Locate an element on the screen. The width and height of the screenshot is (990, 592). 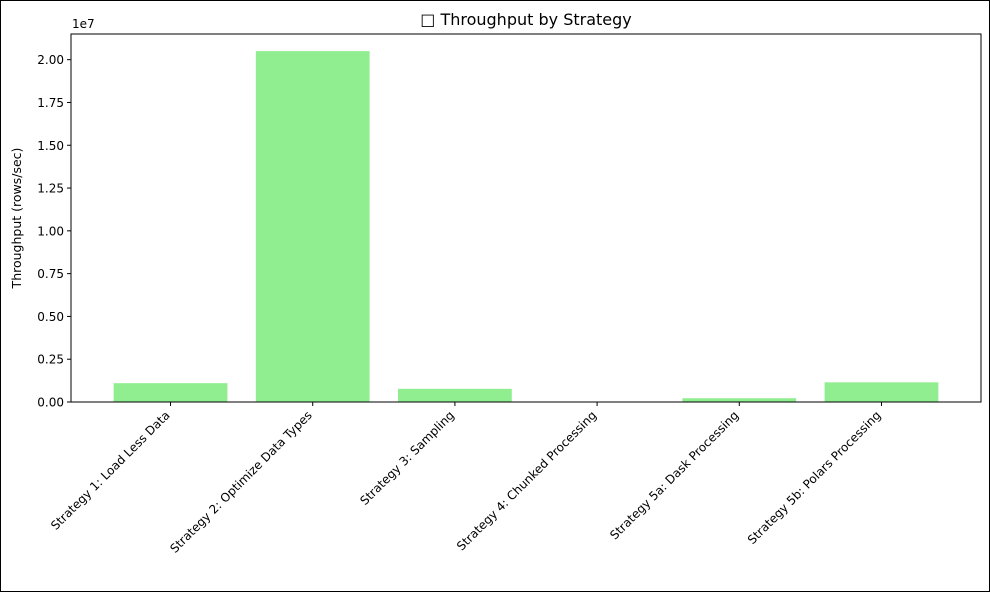
chart-title: □ Throughput by Strategy is located at coordinates (526, 19).